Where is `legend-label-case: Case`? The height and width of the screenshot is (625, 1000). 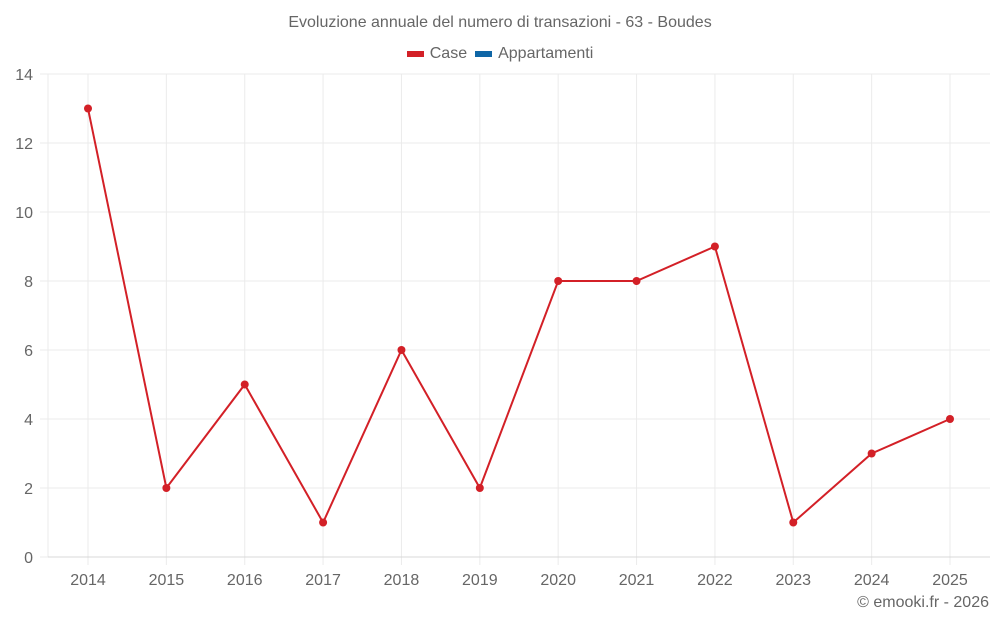
legend-label-case: Case is located at coordinates (448, 53).